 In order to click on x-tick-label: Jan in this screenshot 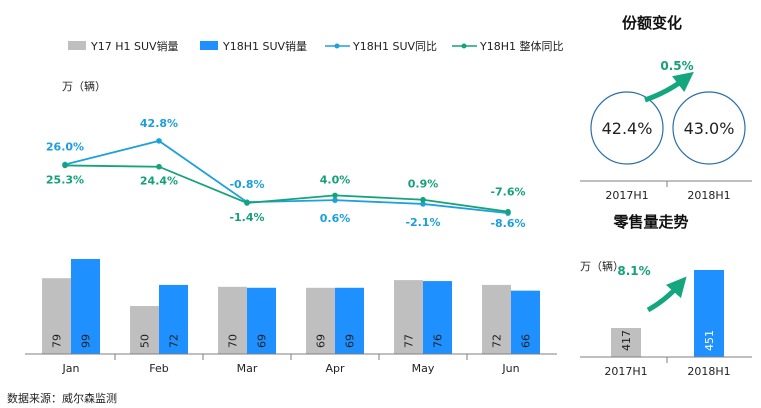, I will do `click(71, 368)`.